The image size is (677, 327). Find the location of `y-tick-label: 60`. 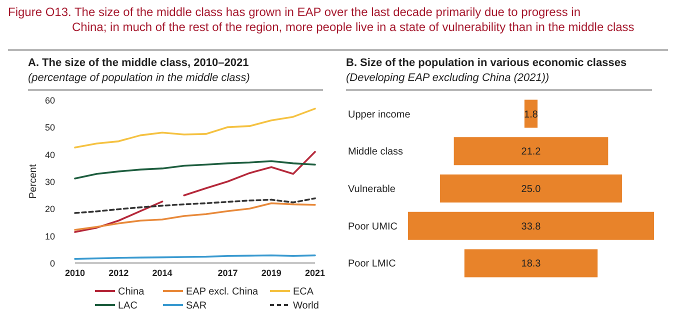

y-tick-label: 60 is located at coordinates (49, 101).